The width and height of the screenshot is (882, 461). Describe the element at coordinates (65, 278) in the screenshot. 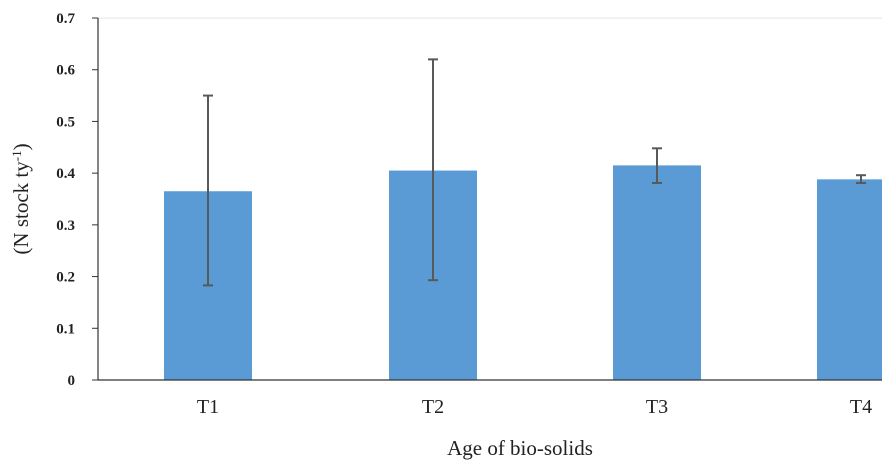

I see `y-tick-label: 0.2` at that location.